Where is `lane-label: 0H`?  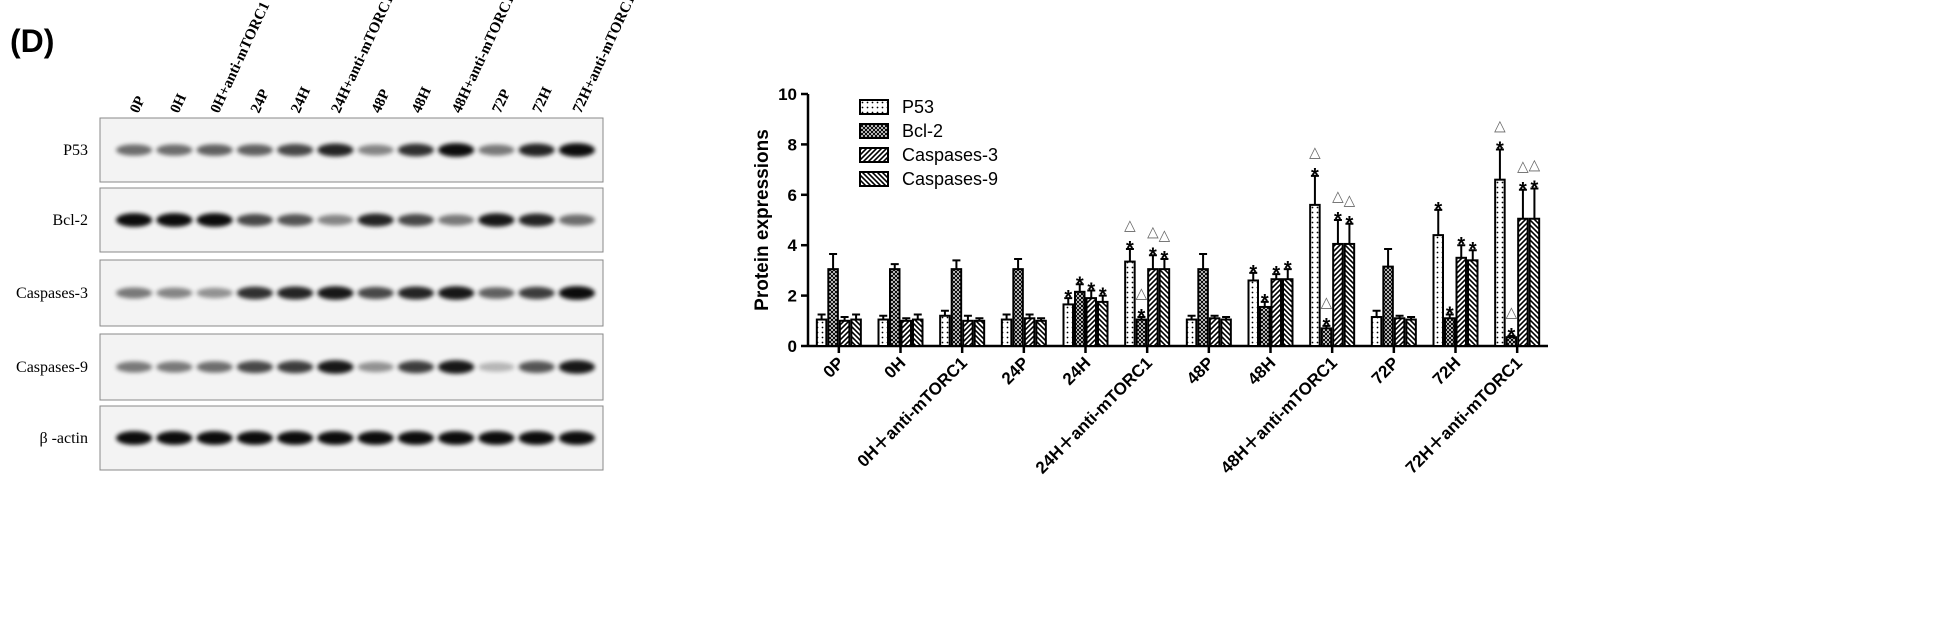
lane-label: 0H is located at coordinates (178, 103).